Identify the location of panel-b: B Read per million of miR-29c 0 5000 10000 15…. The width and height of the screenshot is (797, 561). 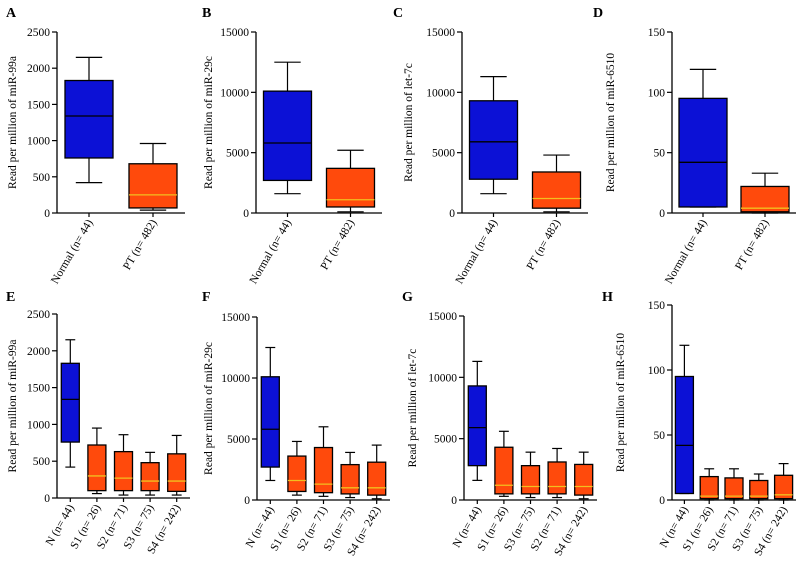
(292, 146).